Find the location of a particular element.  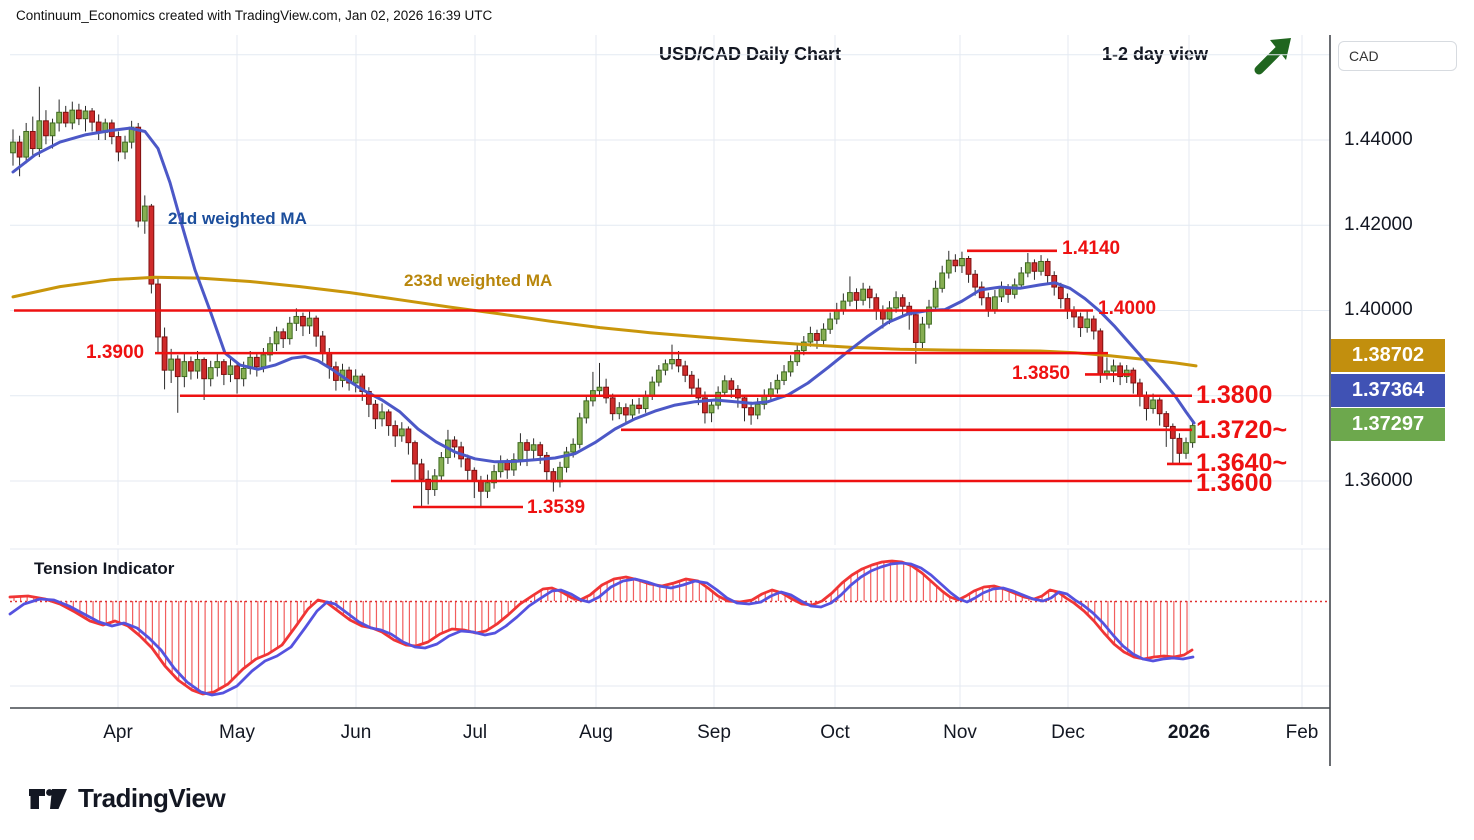

level-label-1-3900: 1.3900 is located at coordinates (115, 352).